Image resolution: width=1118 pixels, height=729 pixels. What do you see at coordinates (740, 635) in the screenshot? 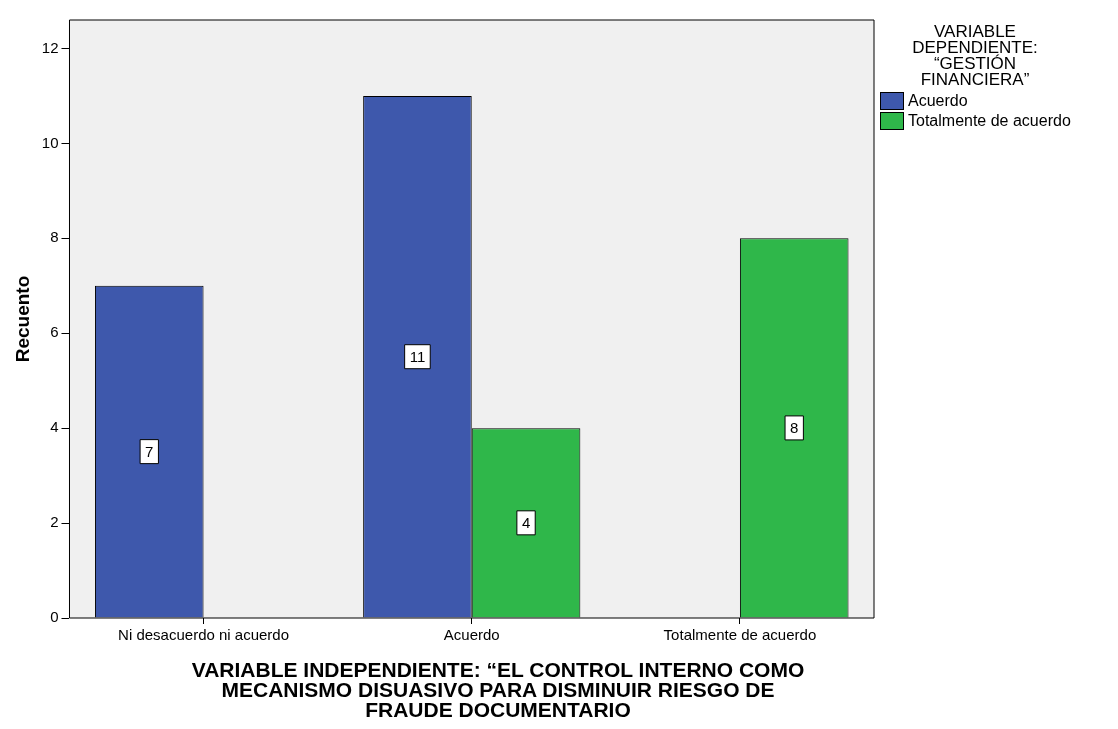
I see `x-tick-label: Totalmente de acuerdo` at bounding box center [740, 635].